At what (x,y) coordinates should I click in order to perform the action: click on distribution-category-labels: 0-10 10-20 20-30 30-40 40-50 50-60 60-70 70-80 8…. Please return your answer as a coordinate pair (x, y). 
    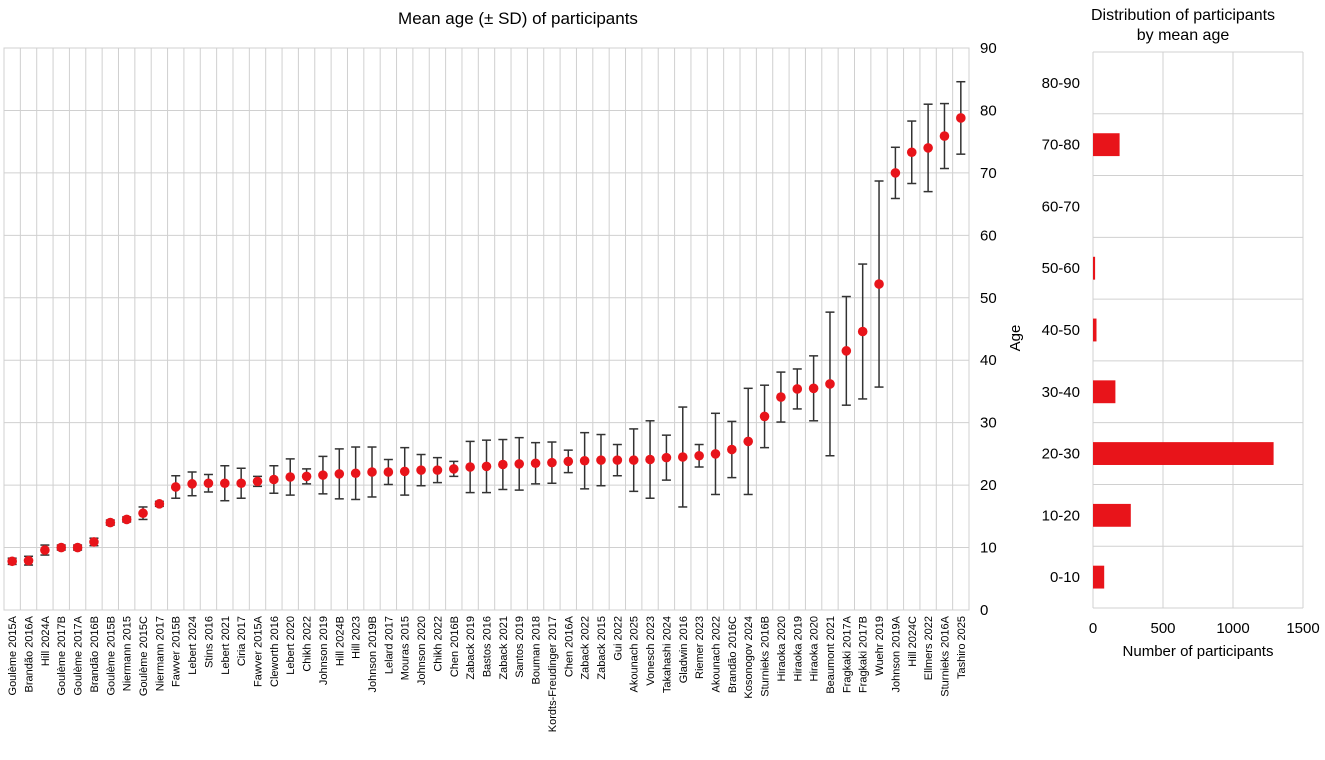
    Looking at the image, I should click on (1061, 330).